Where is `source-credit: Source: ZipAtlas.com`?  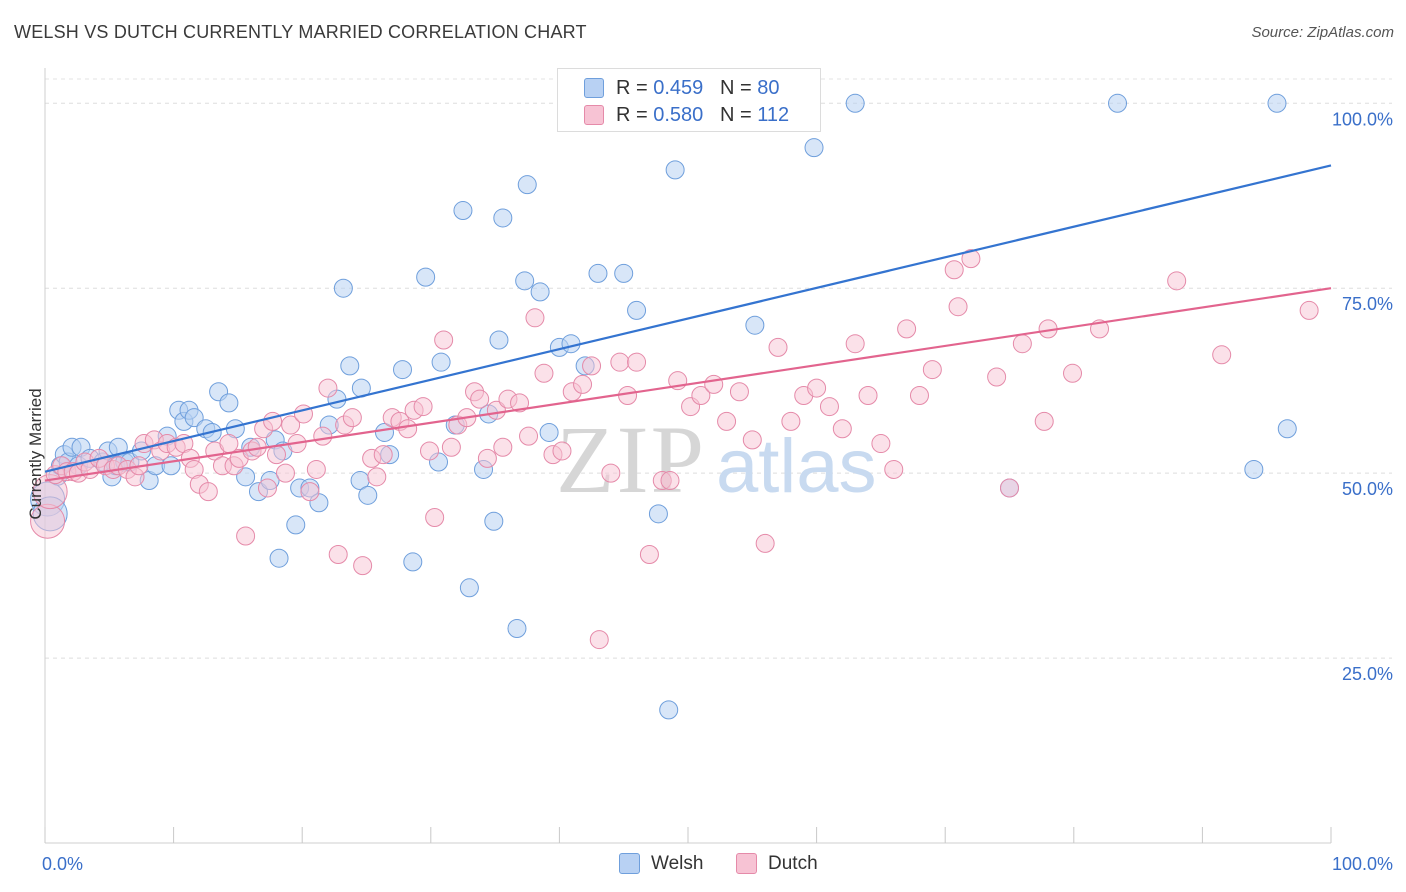
source-credit: Source: ZipAtlas.com is located at coordinates (1322, 32).